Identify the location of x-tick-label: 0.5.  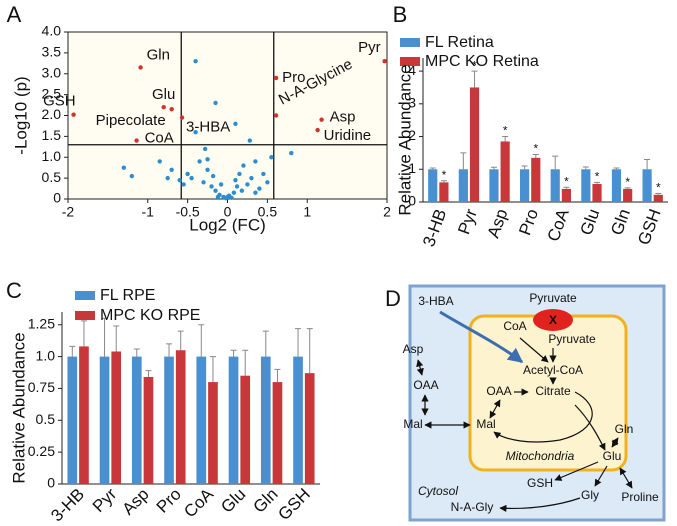
(268, 212).